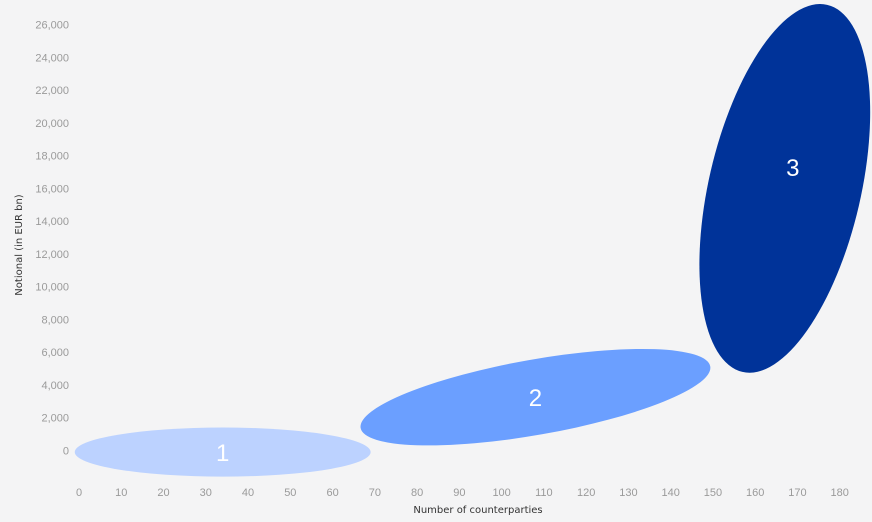 The width and height of the screenshot is (872, 522). I want to click on x-tick-label: 150, so click(713, 493).